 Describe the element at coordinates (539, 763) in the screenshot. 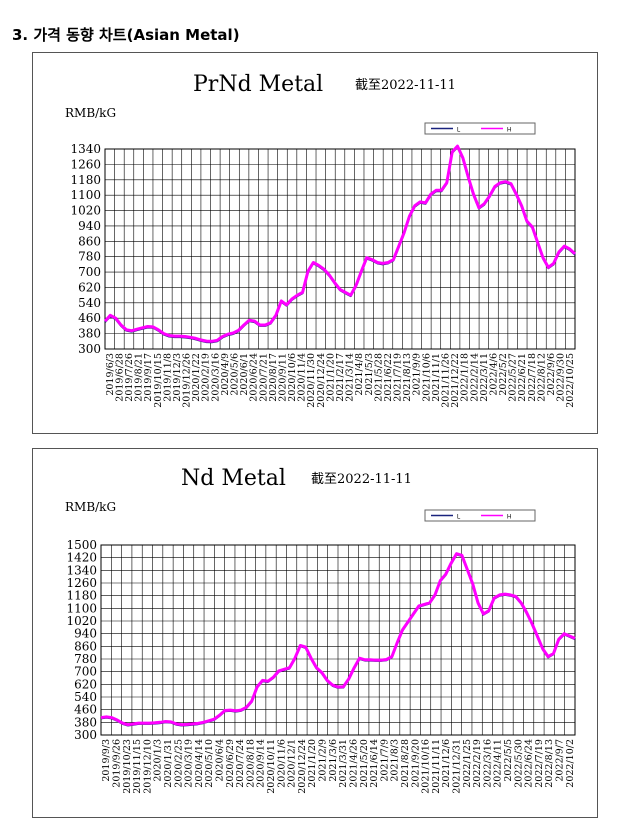

I see `chart2-x-tick-label: 2022/7/19` at that location.